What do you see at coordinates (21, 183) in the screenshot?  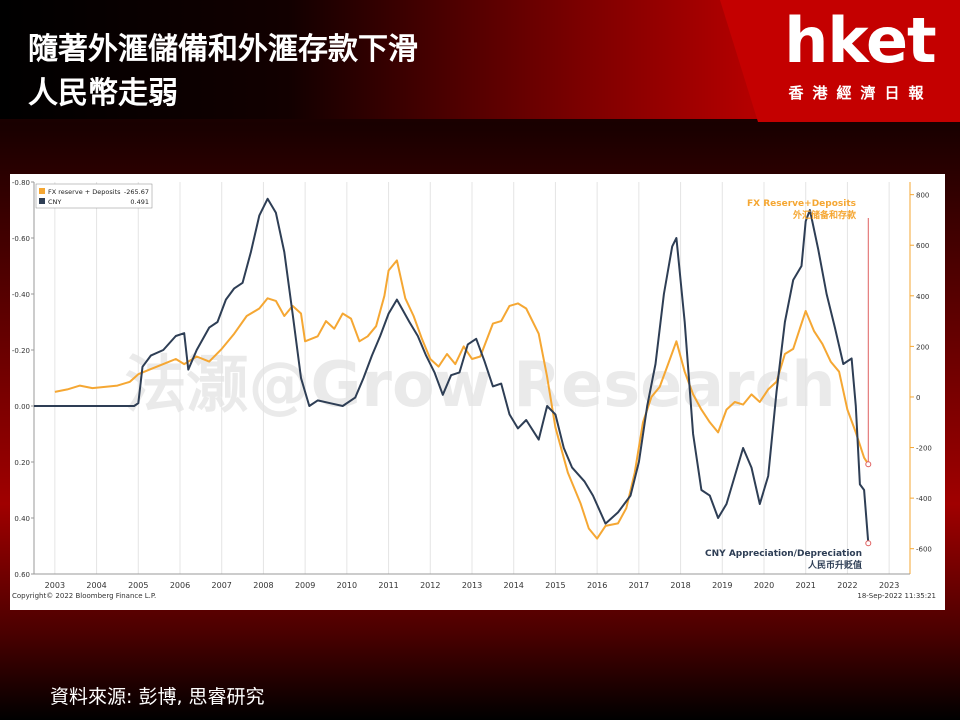 I see `left-tick-label: -0.80` at bounding box center [21, 183].